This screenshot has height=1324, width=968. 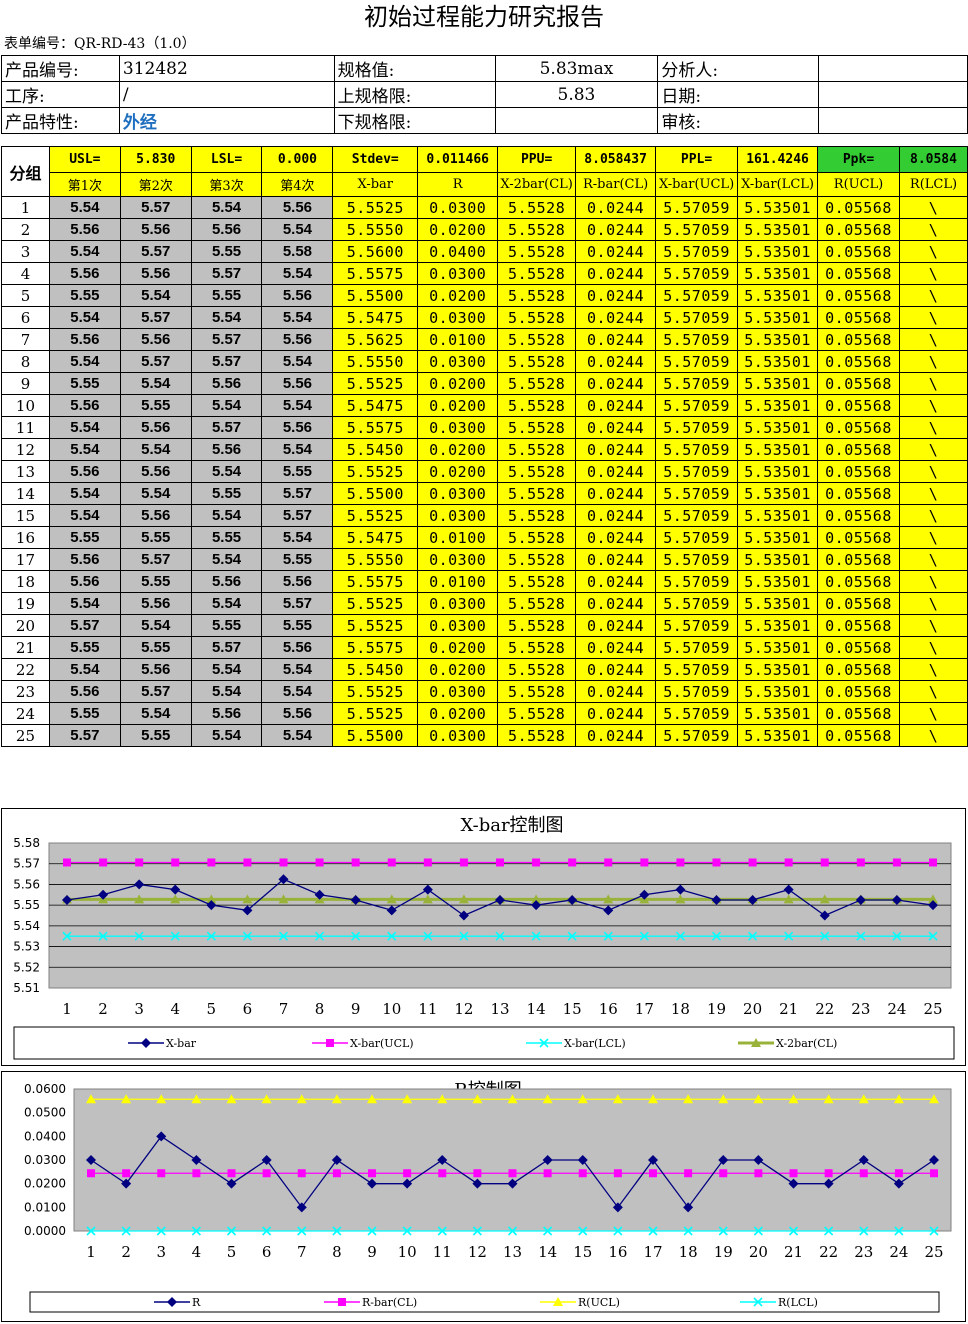 What do you see at coordinates (297, 251) in the screenshot?
I see `sample-cell: 5.58` at bounding box center [297, 251].